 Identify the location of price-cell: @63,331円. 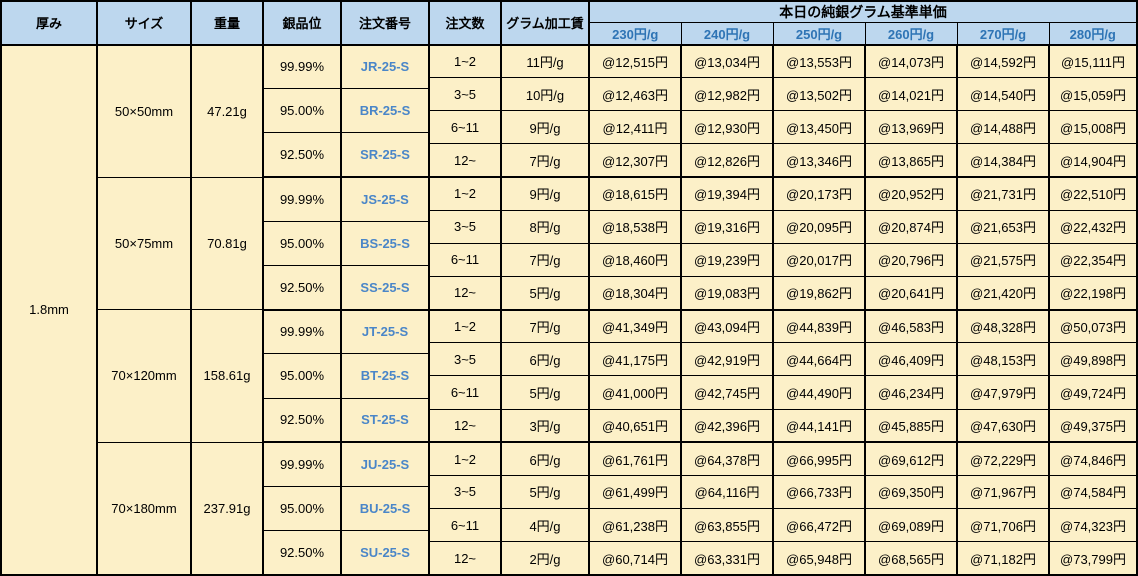
(727, 558).